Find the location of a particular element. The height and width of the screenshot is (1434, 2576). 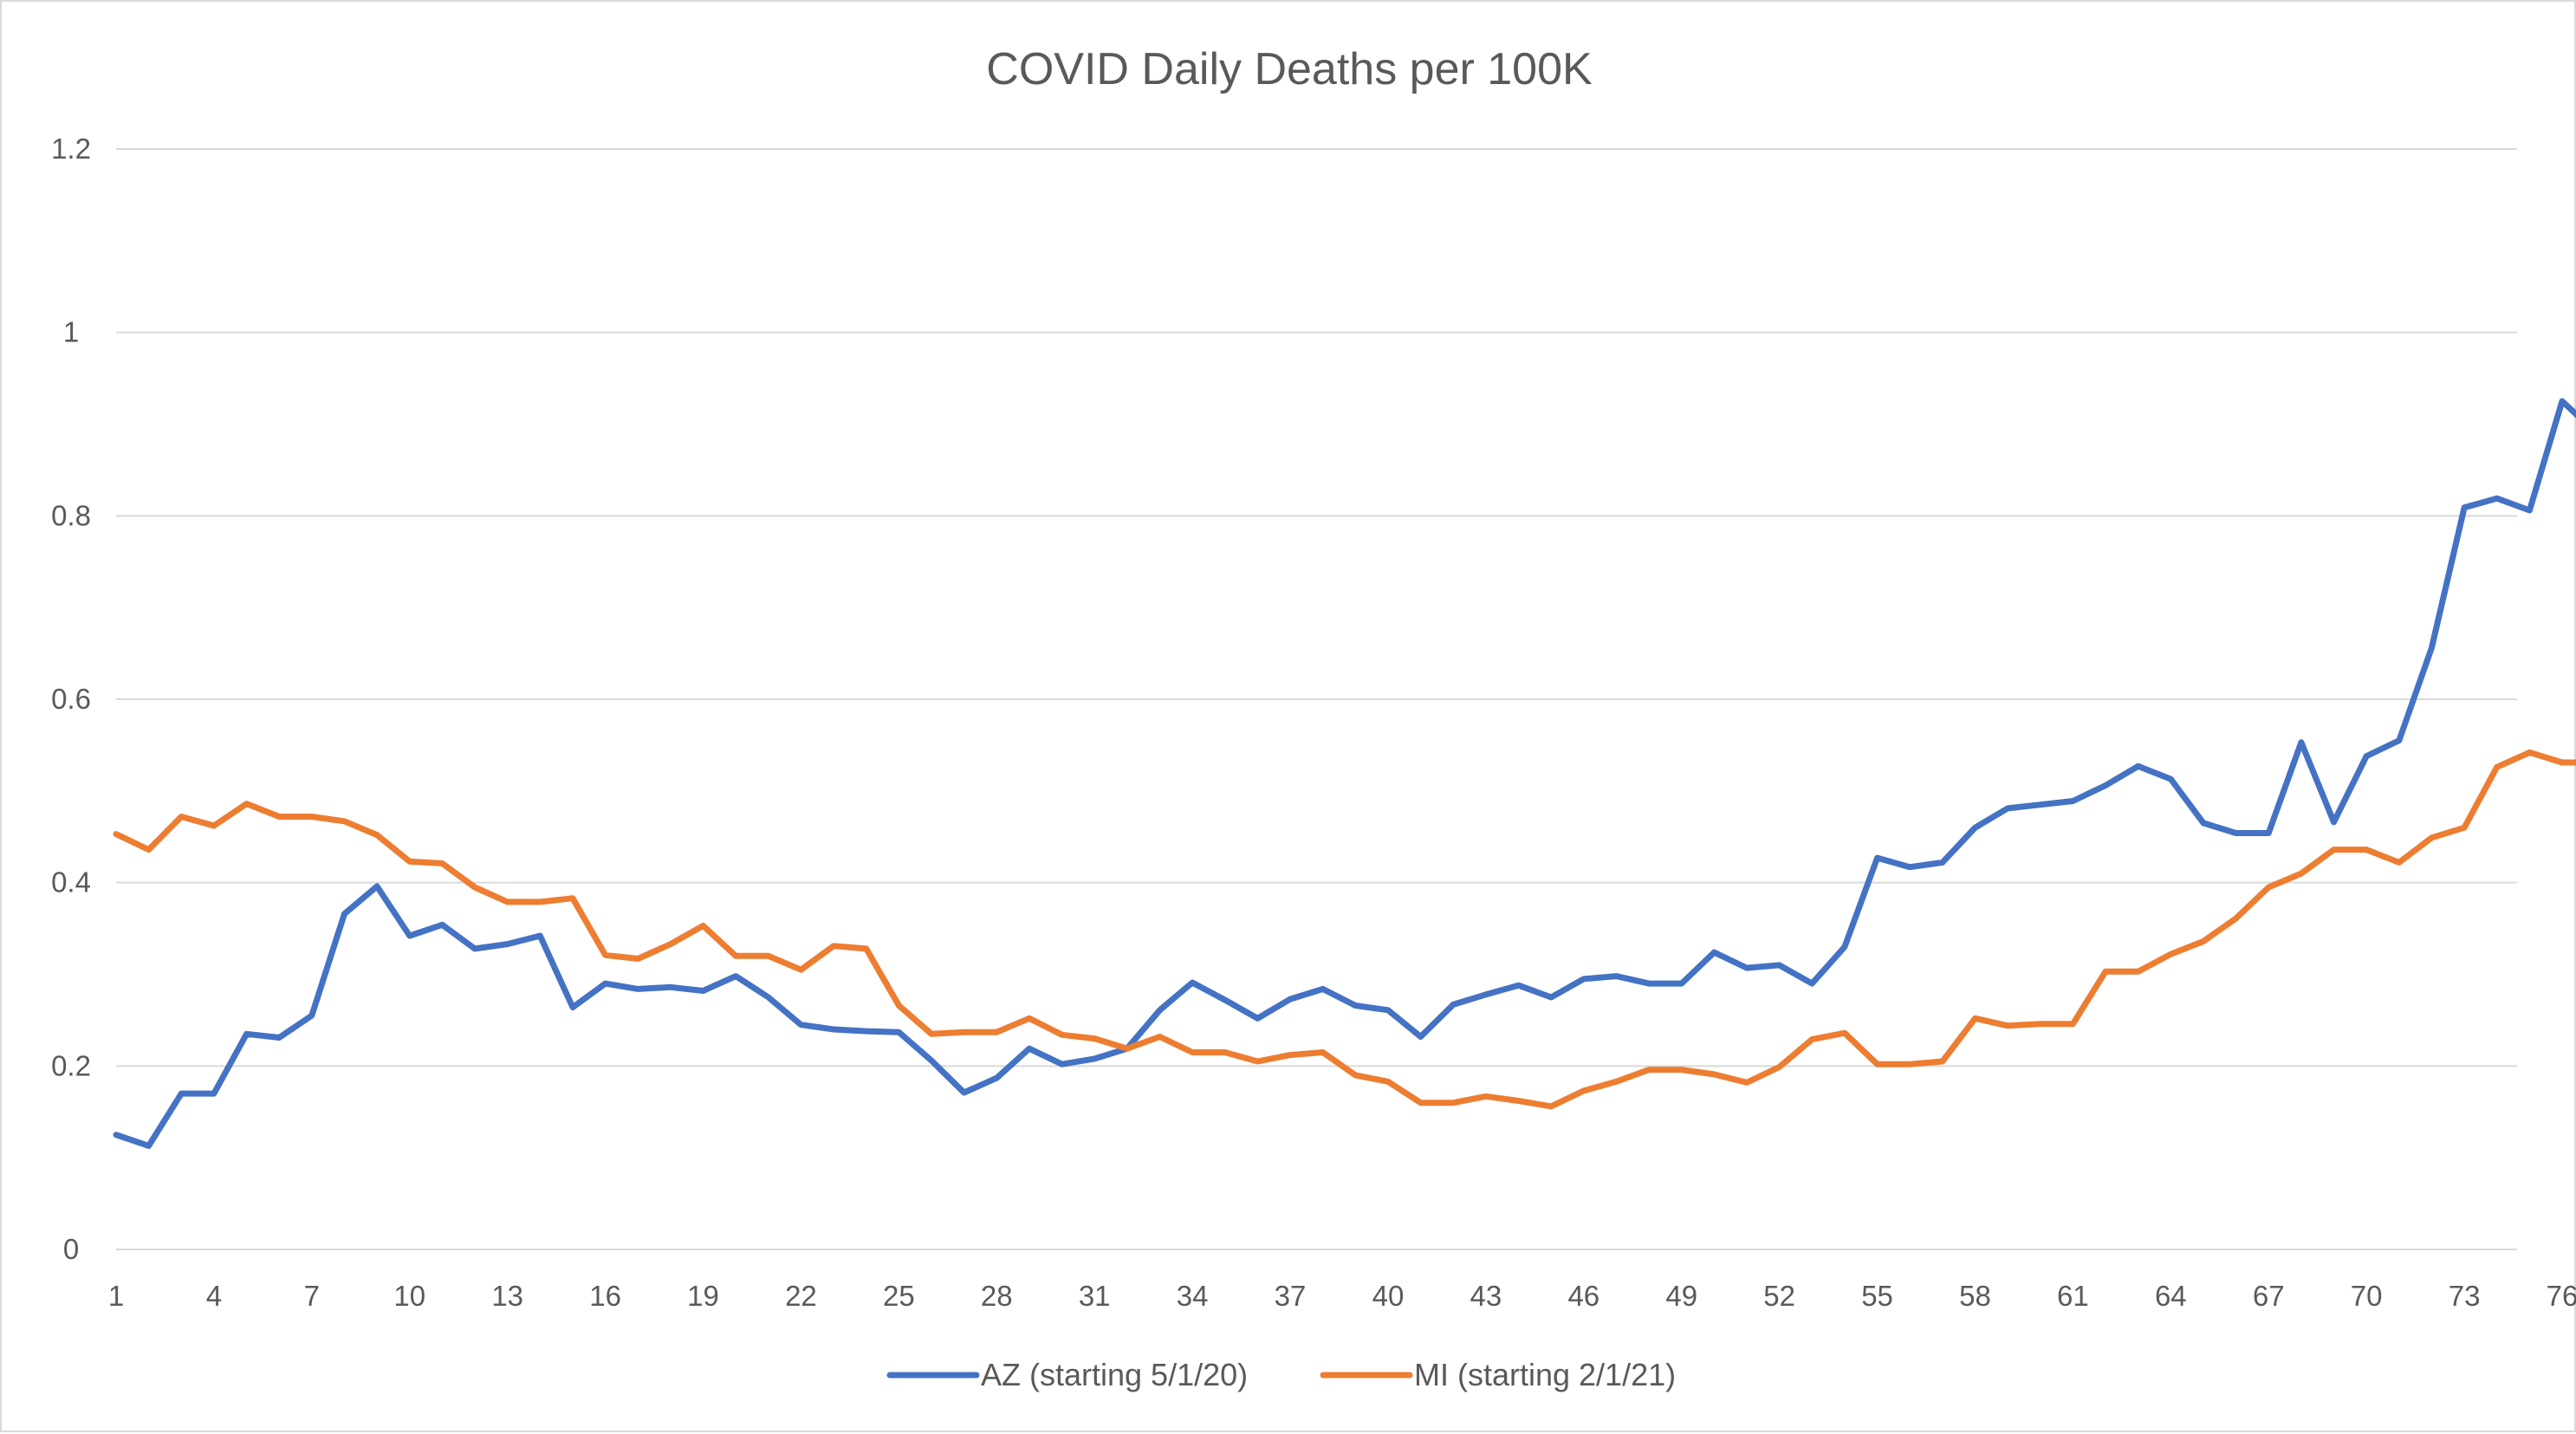

y-tick-label: 0.6 is located at coordinates (71, 699).